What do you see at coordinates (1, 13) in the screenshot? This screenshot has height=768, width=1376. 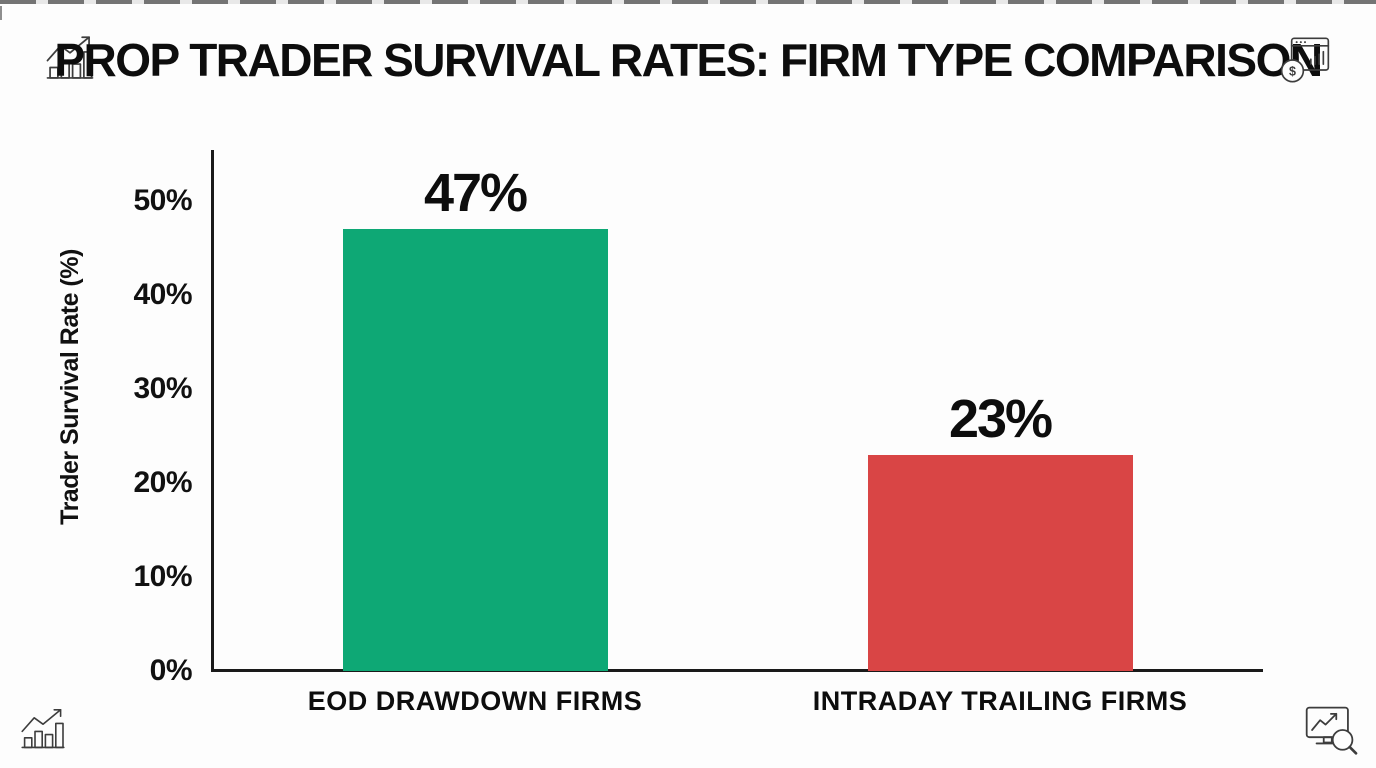 I see `left-edge-artifact` at bounding box center [1, 13].